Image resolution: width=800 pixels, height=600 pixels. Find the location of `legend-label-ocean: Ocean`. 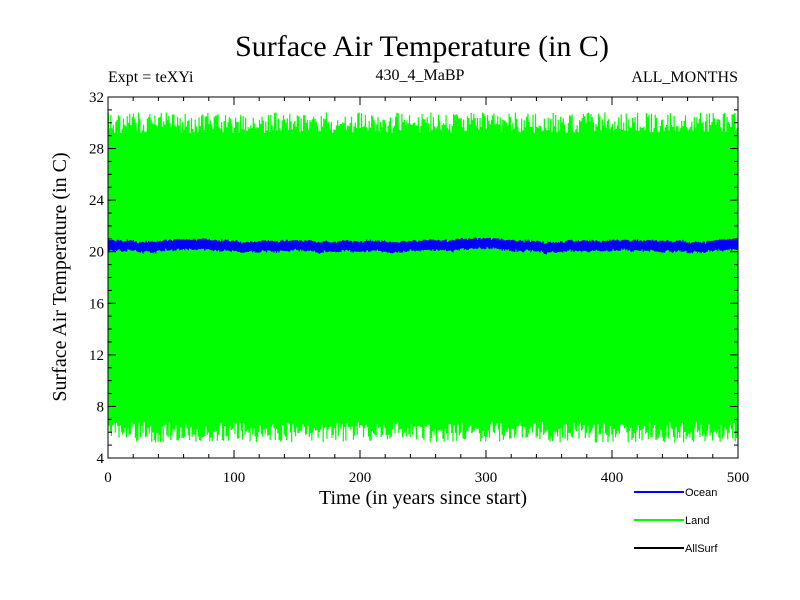

legend-label-ocean: Ocean is located at coordinates (701, 493).